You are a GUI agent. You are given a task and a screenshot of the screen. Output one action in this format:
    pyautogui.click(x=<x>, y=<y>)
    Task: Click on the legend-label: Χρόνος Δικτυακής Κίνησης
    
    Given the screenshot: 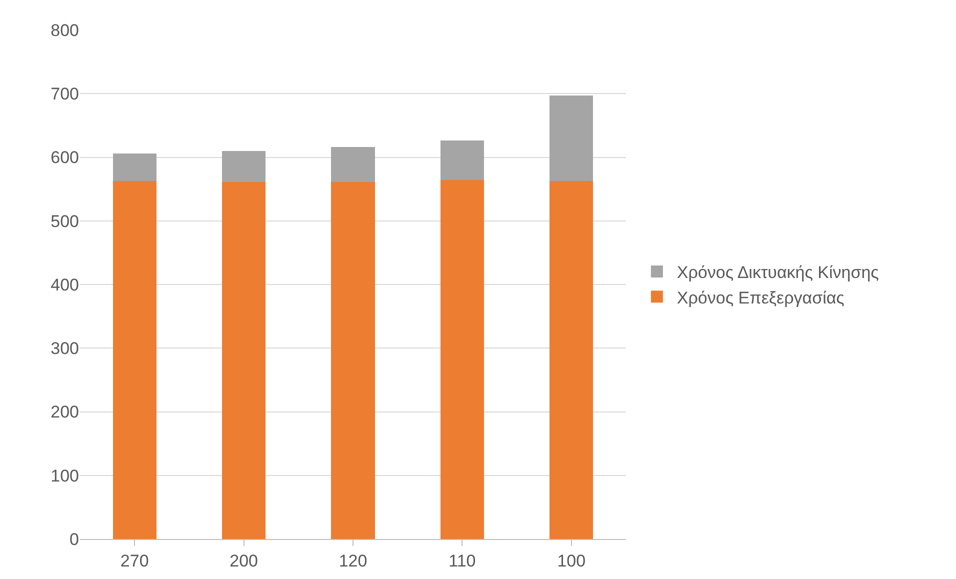 What is the action you would take?
    pyautogui.click(x=777, y=272)
    